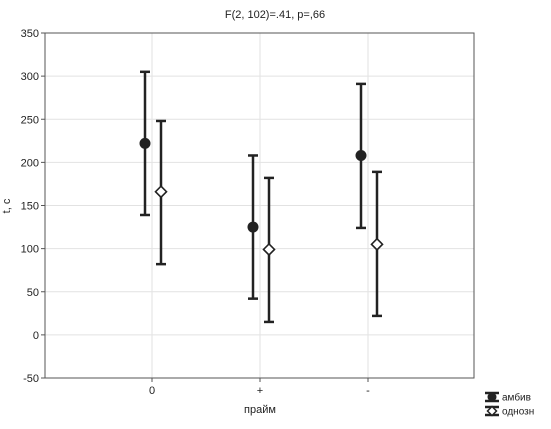 This screenshot has width=551, height=429. I want to click on y-axis-title: t, c, so click(7, 205).